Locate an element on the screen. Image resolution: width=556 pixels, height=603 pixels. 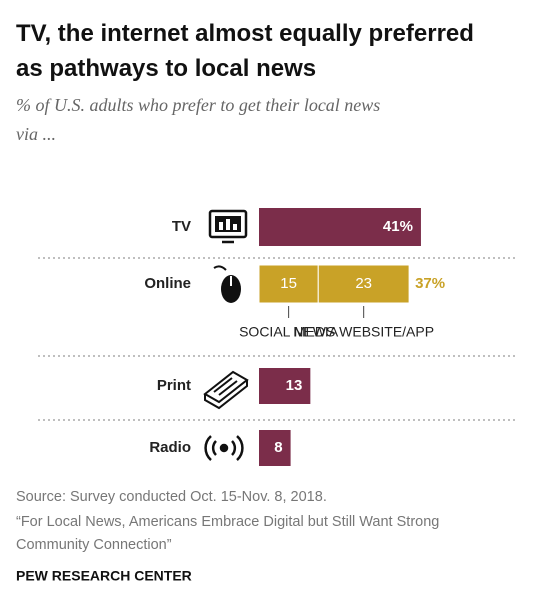
segment is located at coordinates (363, 284).